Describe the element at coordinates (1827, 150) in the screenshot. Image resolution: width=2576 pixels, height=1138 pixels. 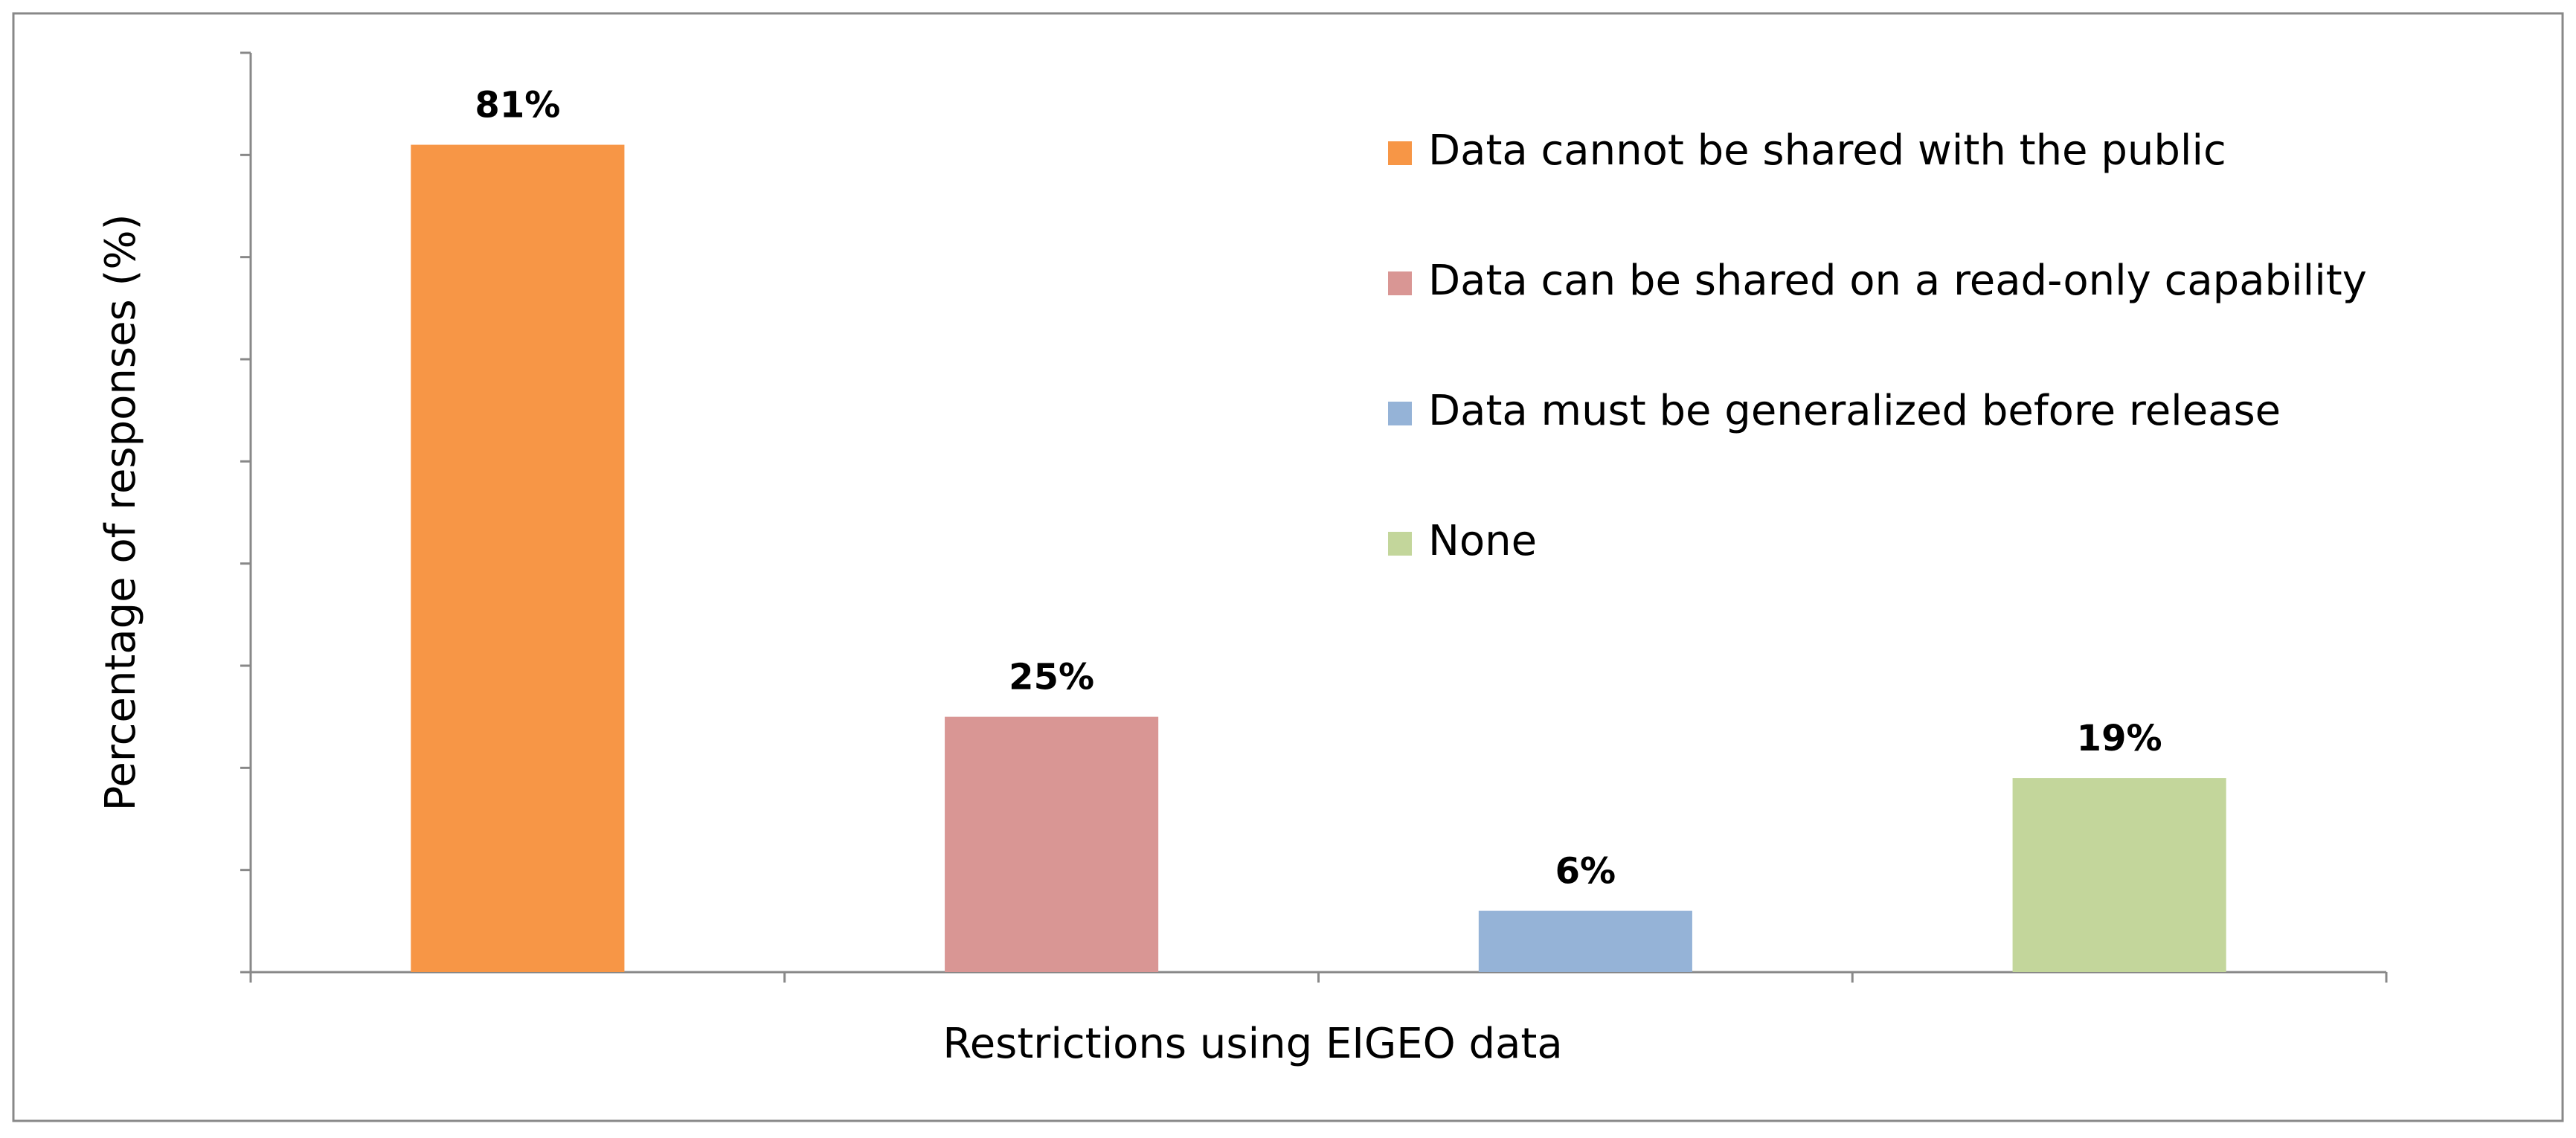
I see `legend-label: Data cannot be shared with the public` at that location.